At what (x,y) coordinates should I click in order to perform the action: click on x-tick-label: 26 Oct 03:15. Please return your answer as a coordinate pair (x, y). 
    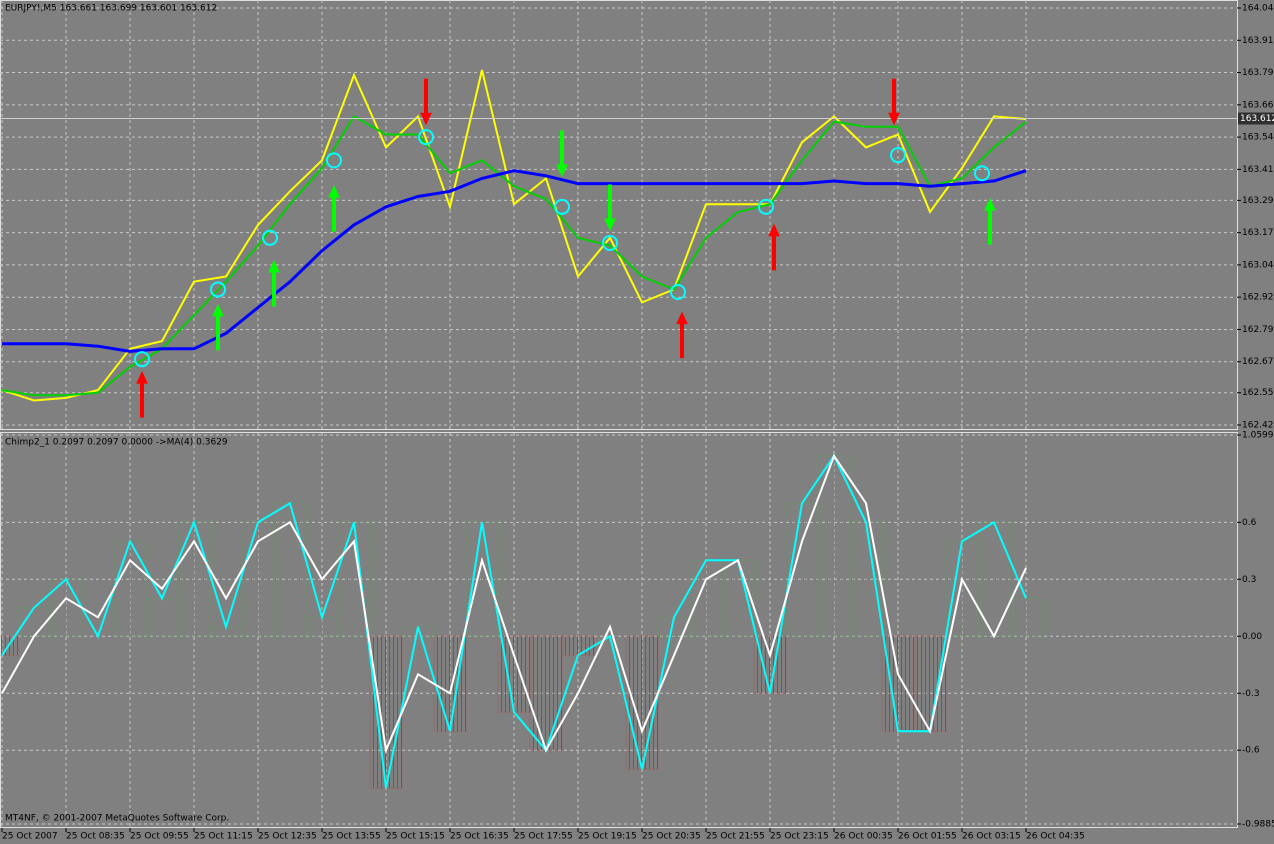
    Looking at the image, I should click on (991, 837).